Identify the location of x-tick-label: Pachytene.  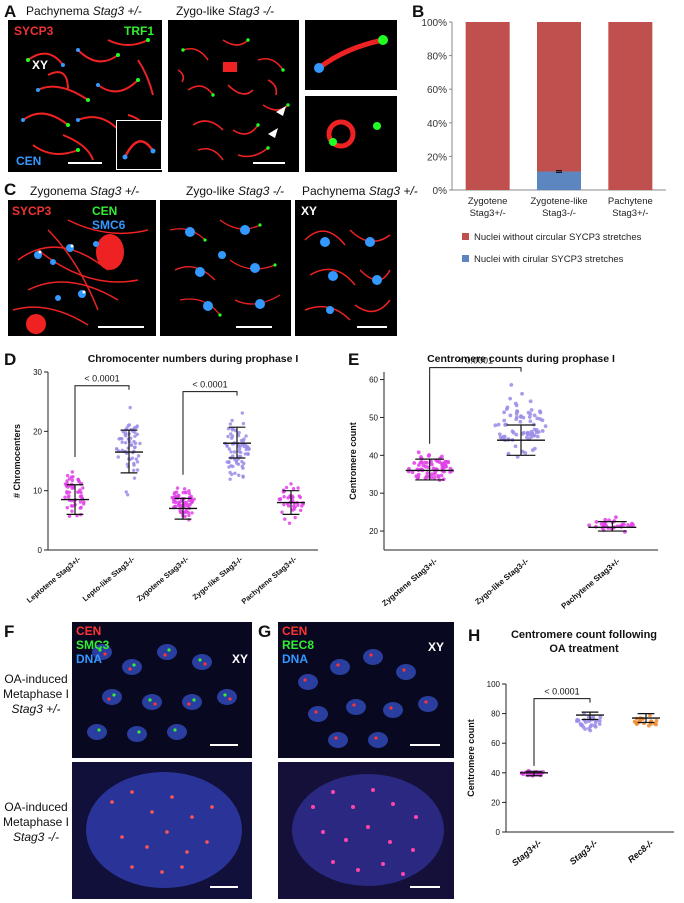
(630, 201).